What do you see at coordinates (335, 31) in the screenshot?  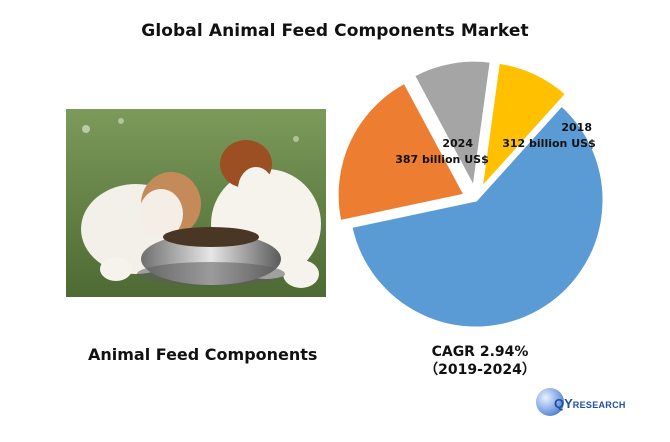 I see `chart-title: Global Animal Feed Components Market` at bounding box center [335, 31].